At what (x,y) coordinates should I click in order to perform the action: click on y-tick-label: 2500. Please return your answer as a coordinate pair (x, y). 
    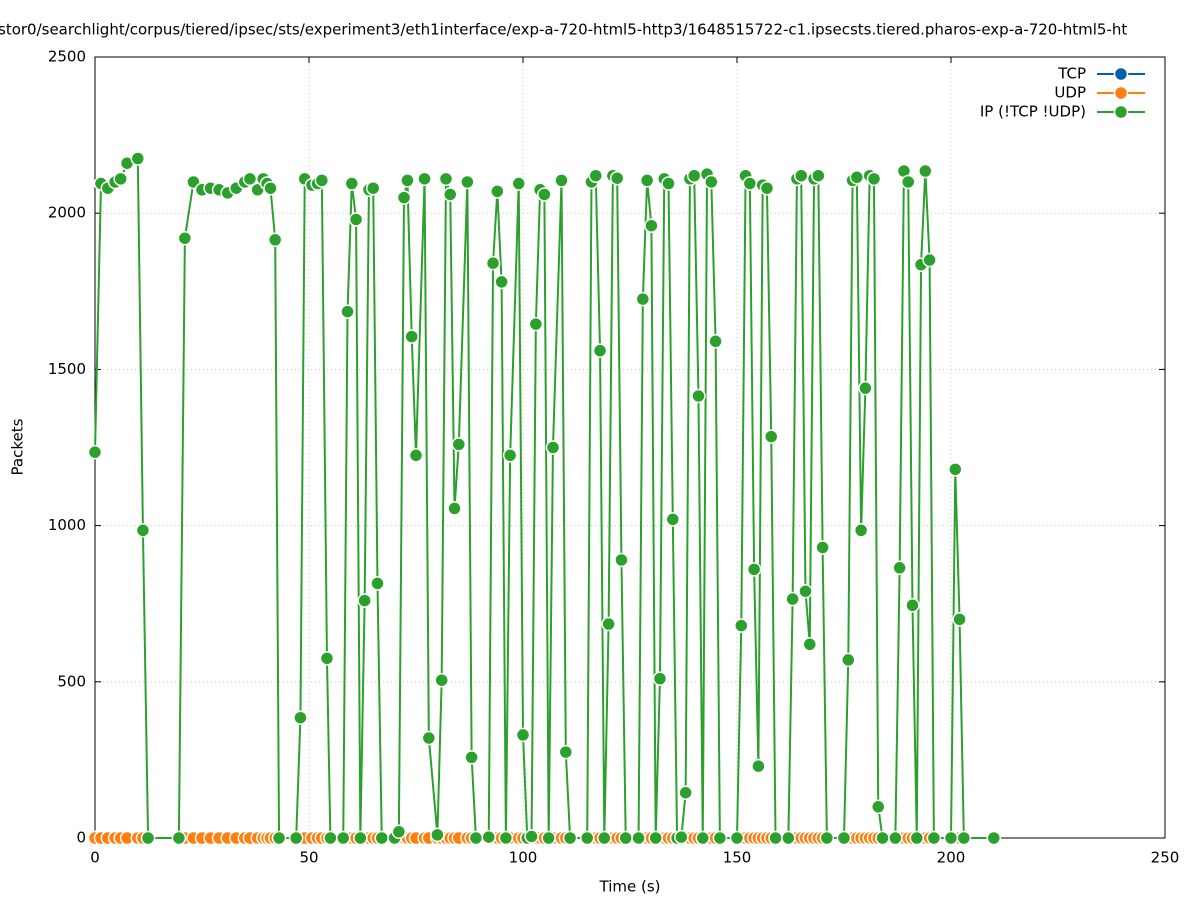
    Looking at the image, I should click on (67, 57).